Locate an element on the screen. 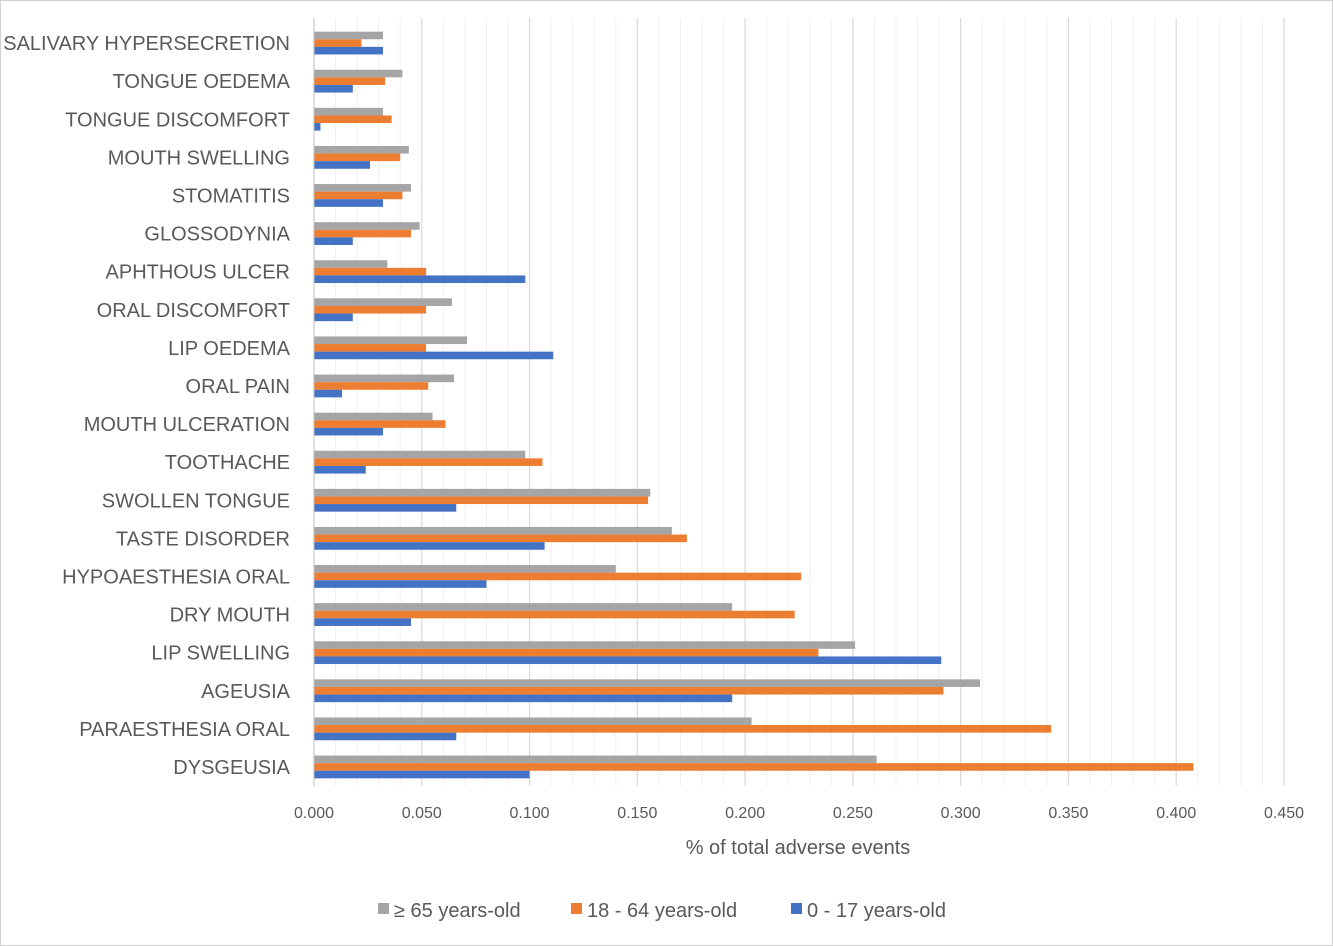 The width and height of the screenshot is (1333, 946). x-tick-label: 0.350 is located at coordinates (1068, 813).